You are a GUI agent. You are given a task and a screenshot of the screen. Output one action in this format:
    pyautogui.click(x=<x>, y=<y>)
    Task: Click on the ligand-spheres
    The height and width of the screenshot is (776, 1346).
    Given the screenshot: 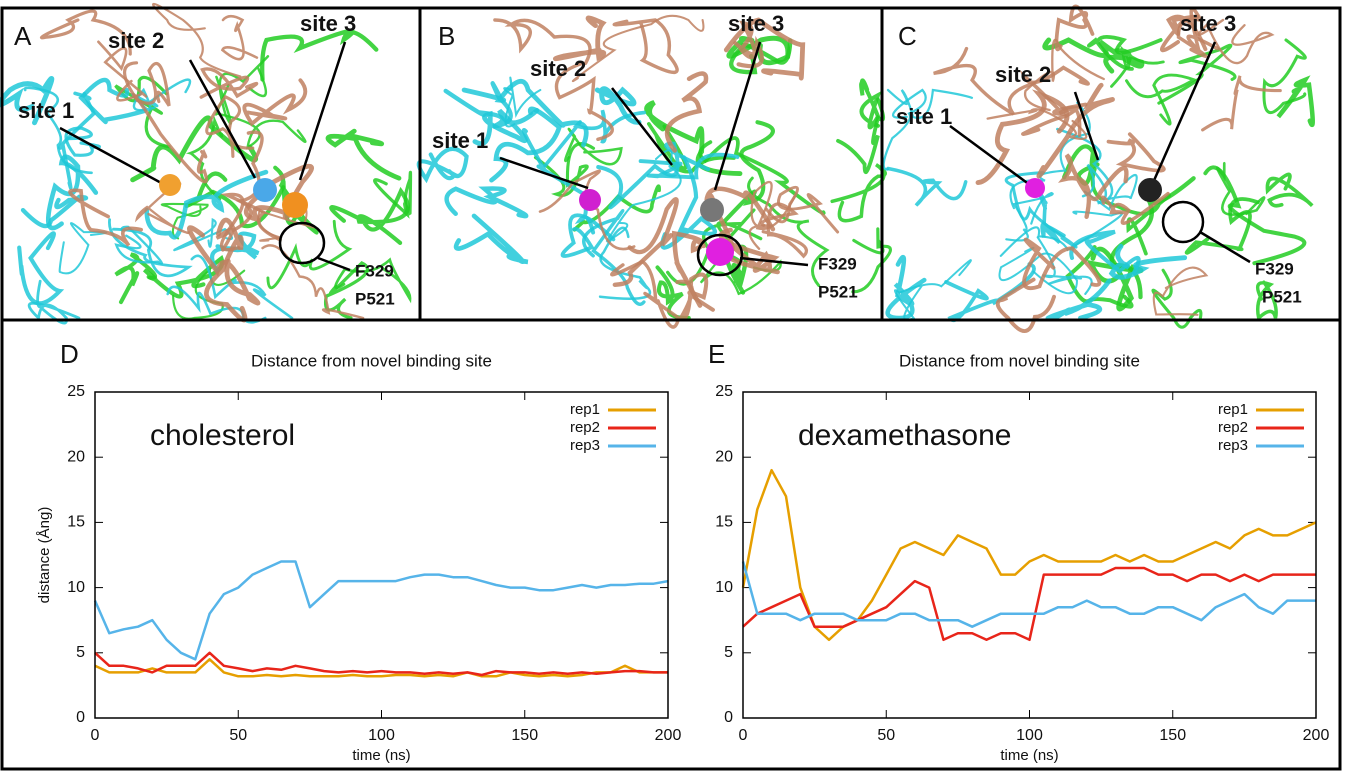 What is the action you would take?
    pyautogui.click(x=660, y=220)
    